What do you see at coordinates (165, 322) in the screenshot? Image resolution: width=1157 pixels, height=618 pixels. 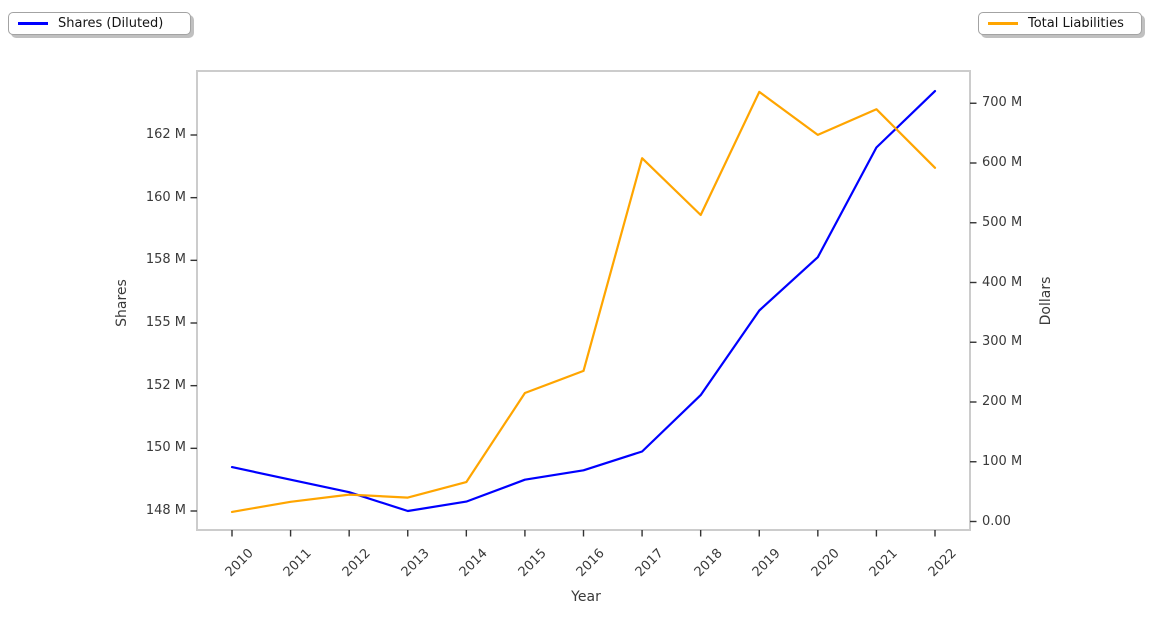 I see `y-tick-label-left: 155 M` at bounding box center [165, 322].